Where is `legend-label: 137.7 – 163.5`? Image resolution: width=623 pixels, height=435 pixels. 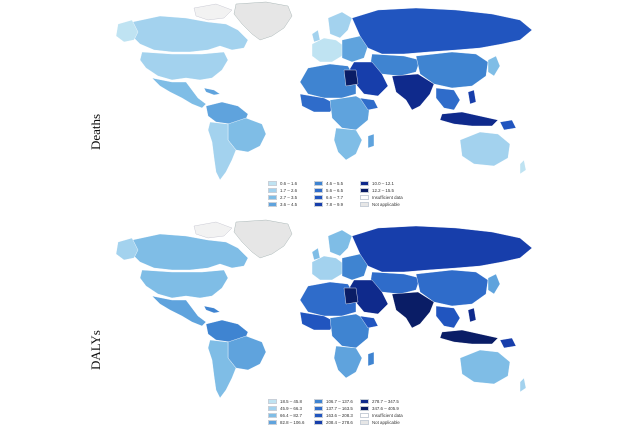 legend-label: 137.7 – 163.5 is located at coordinates (339, 408).